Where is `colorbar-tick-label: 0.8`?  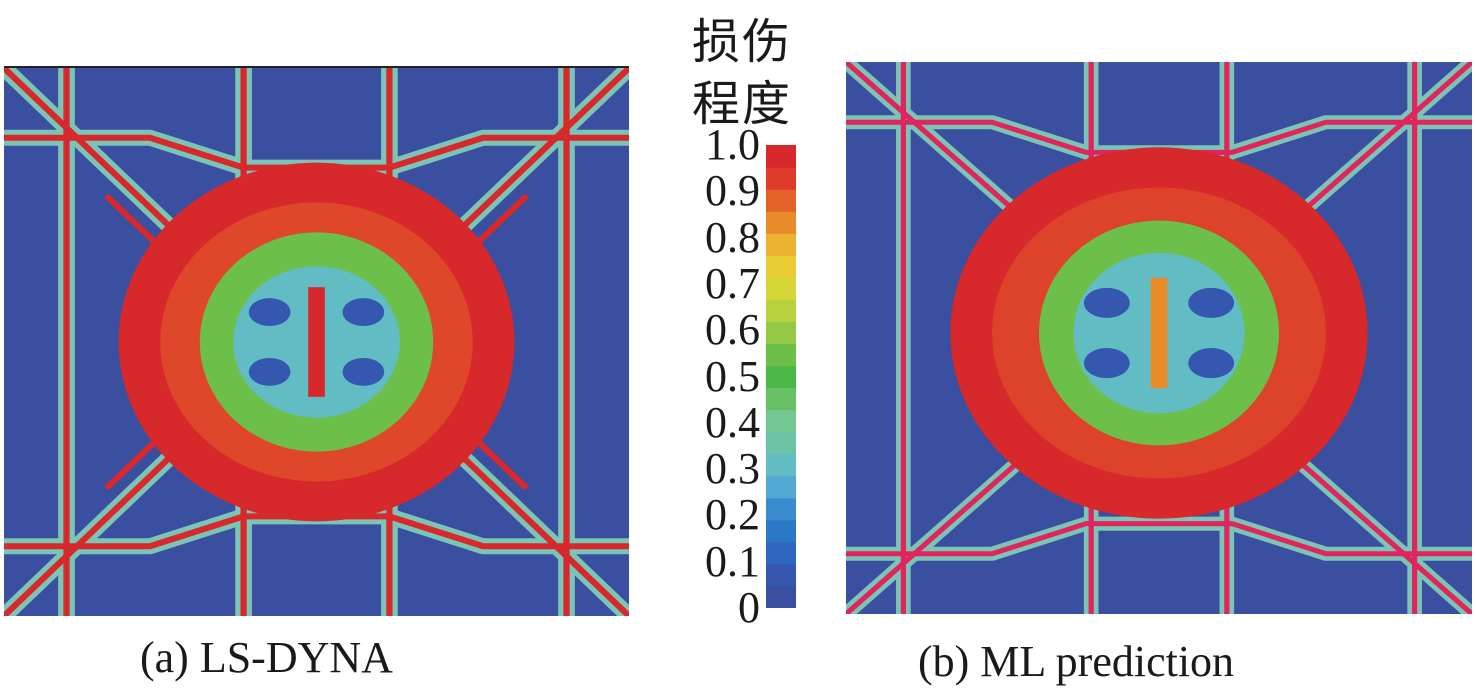 colorbar-tick-label: 0.8 is located at coordinates (732, 237).